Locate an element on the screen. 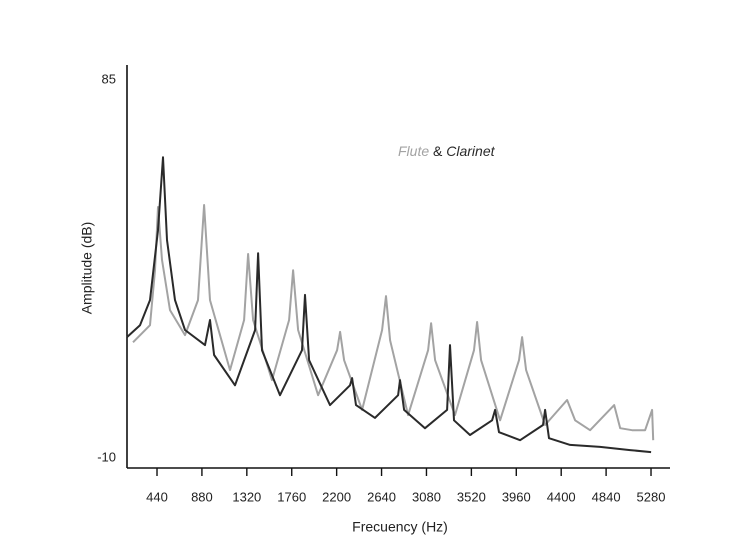  x-tick-label: 4400 is located at coordinates (561, 496).